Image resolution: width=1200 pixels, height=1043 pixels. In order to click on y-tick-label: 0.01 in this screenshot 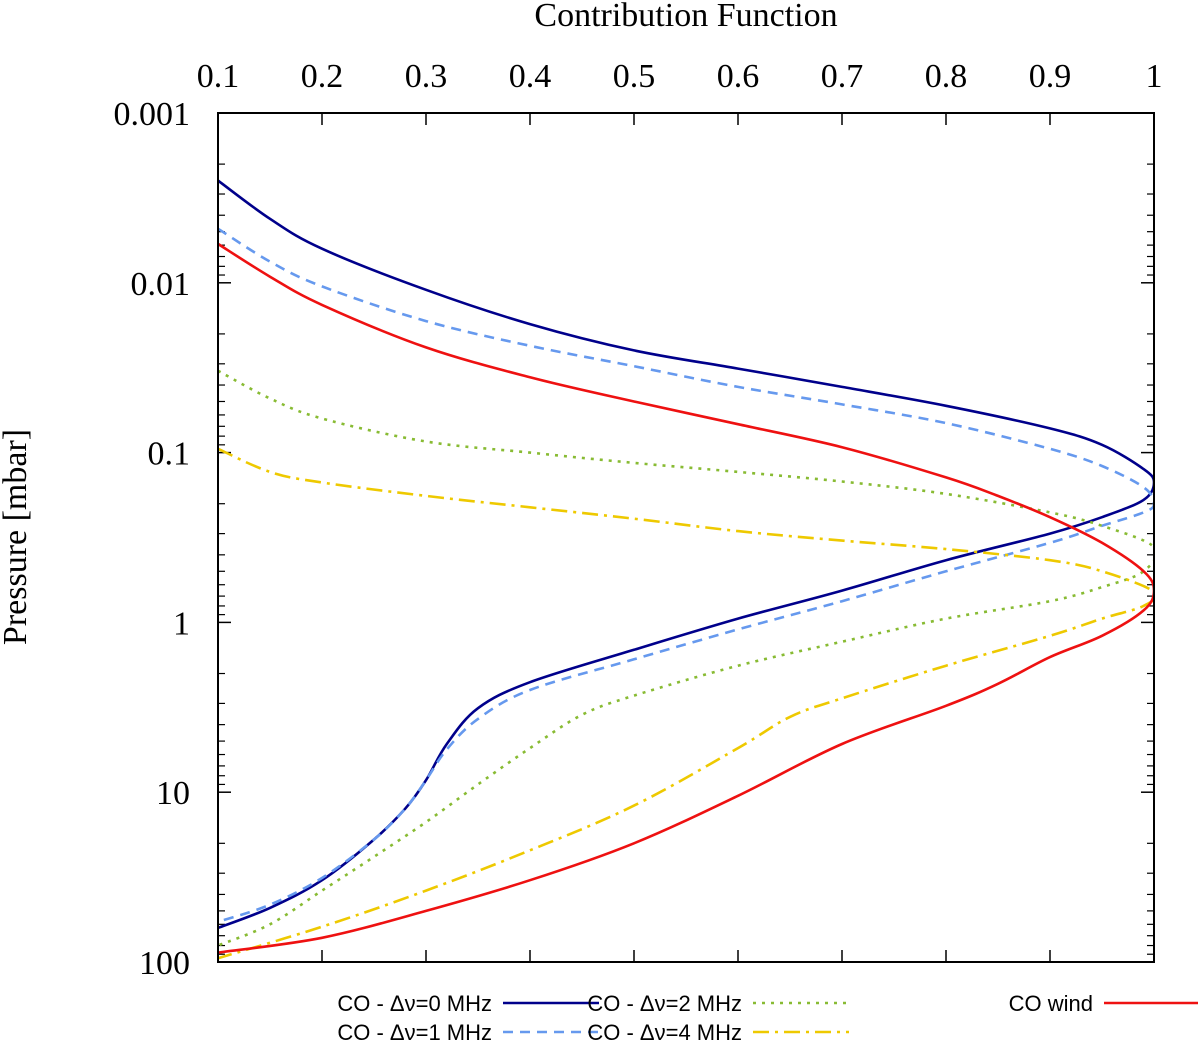, I will do `click(161, 284)`.